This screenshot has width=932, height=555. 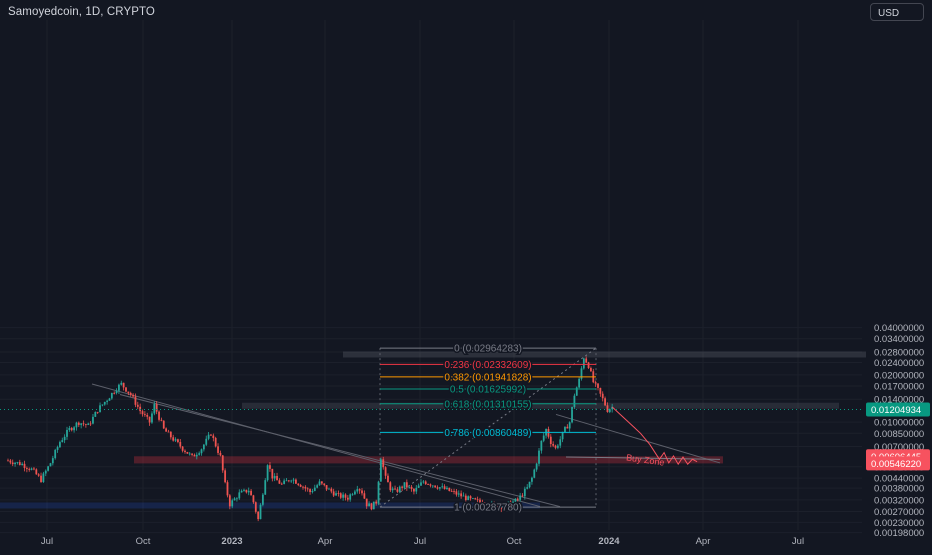 I want to click on trend-line, so click(x=643, y=458).